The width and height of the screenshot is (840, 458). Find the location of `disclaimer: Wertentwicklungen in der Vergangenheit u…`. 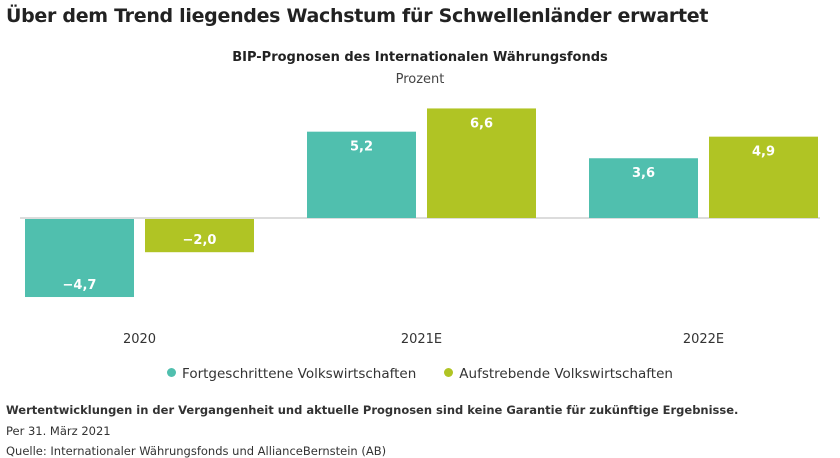

disclaimer: Wertentwicklungen in der Vergangenheit u… is located at coordinates (372, 410).